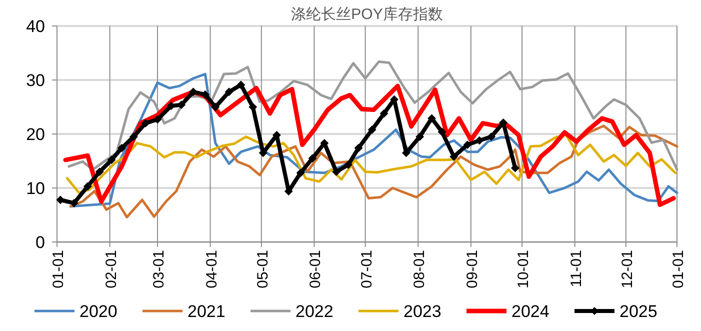 Image resolution: width=701 pixels, height=331 pixels. Describe the element at coordinates (639, 311) in the screenshot. I see `legend-label: 2025` at that location.